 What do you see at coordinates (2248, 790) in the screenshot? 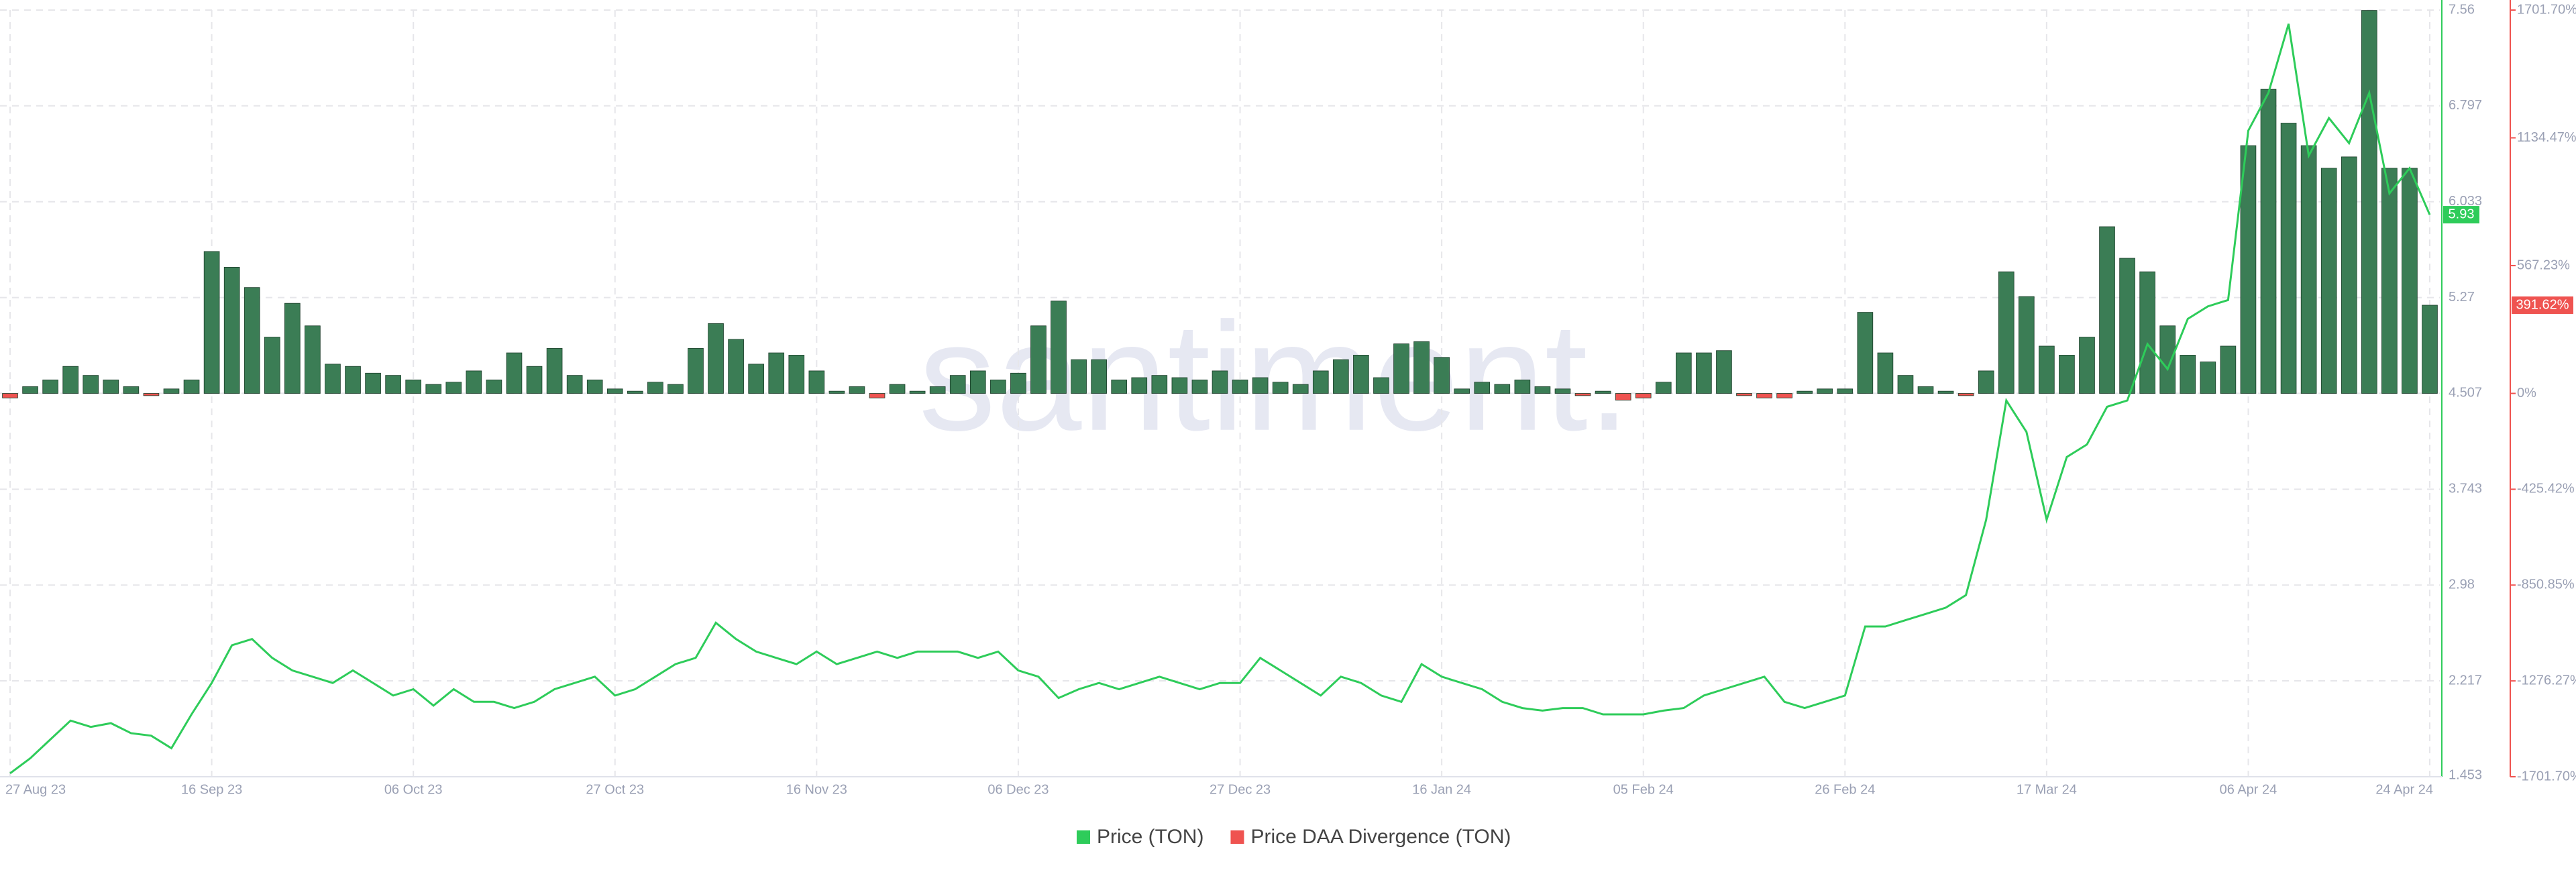
I see `x-tick-label: 06 Apr 24` at bounding box center [2248, 790].